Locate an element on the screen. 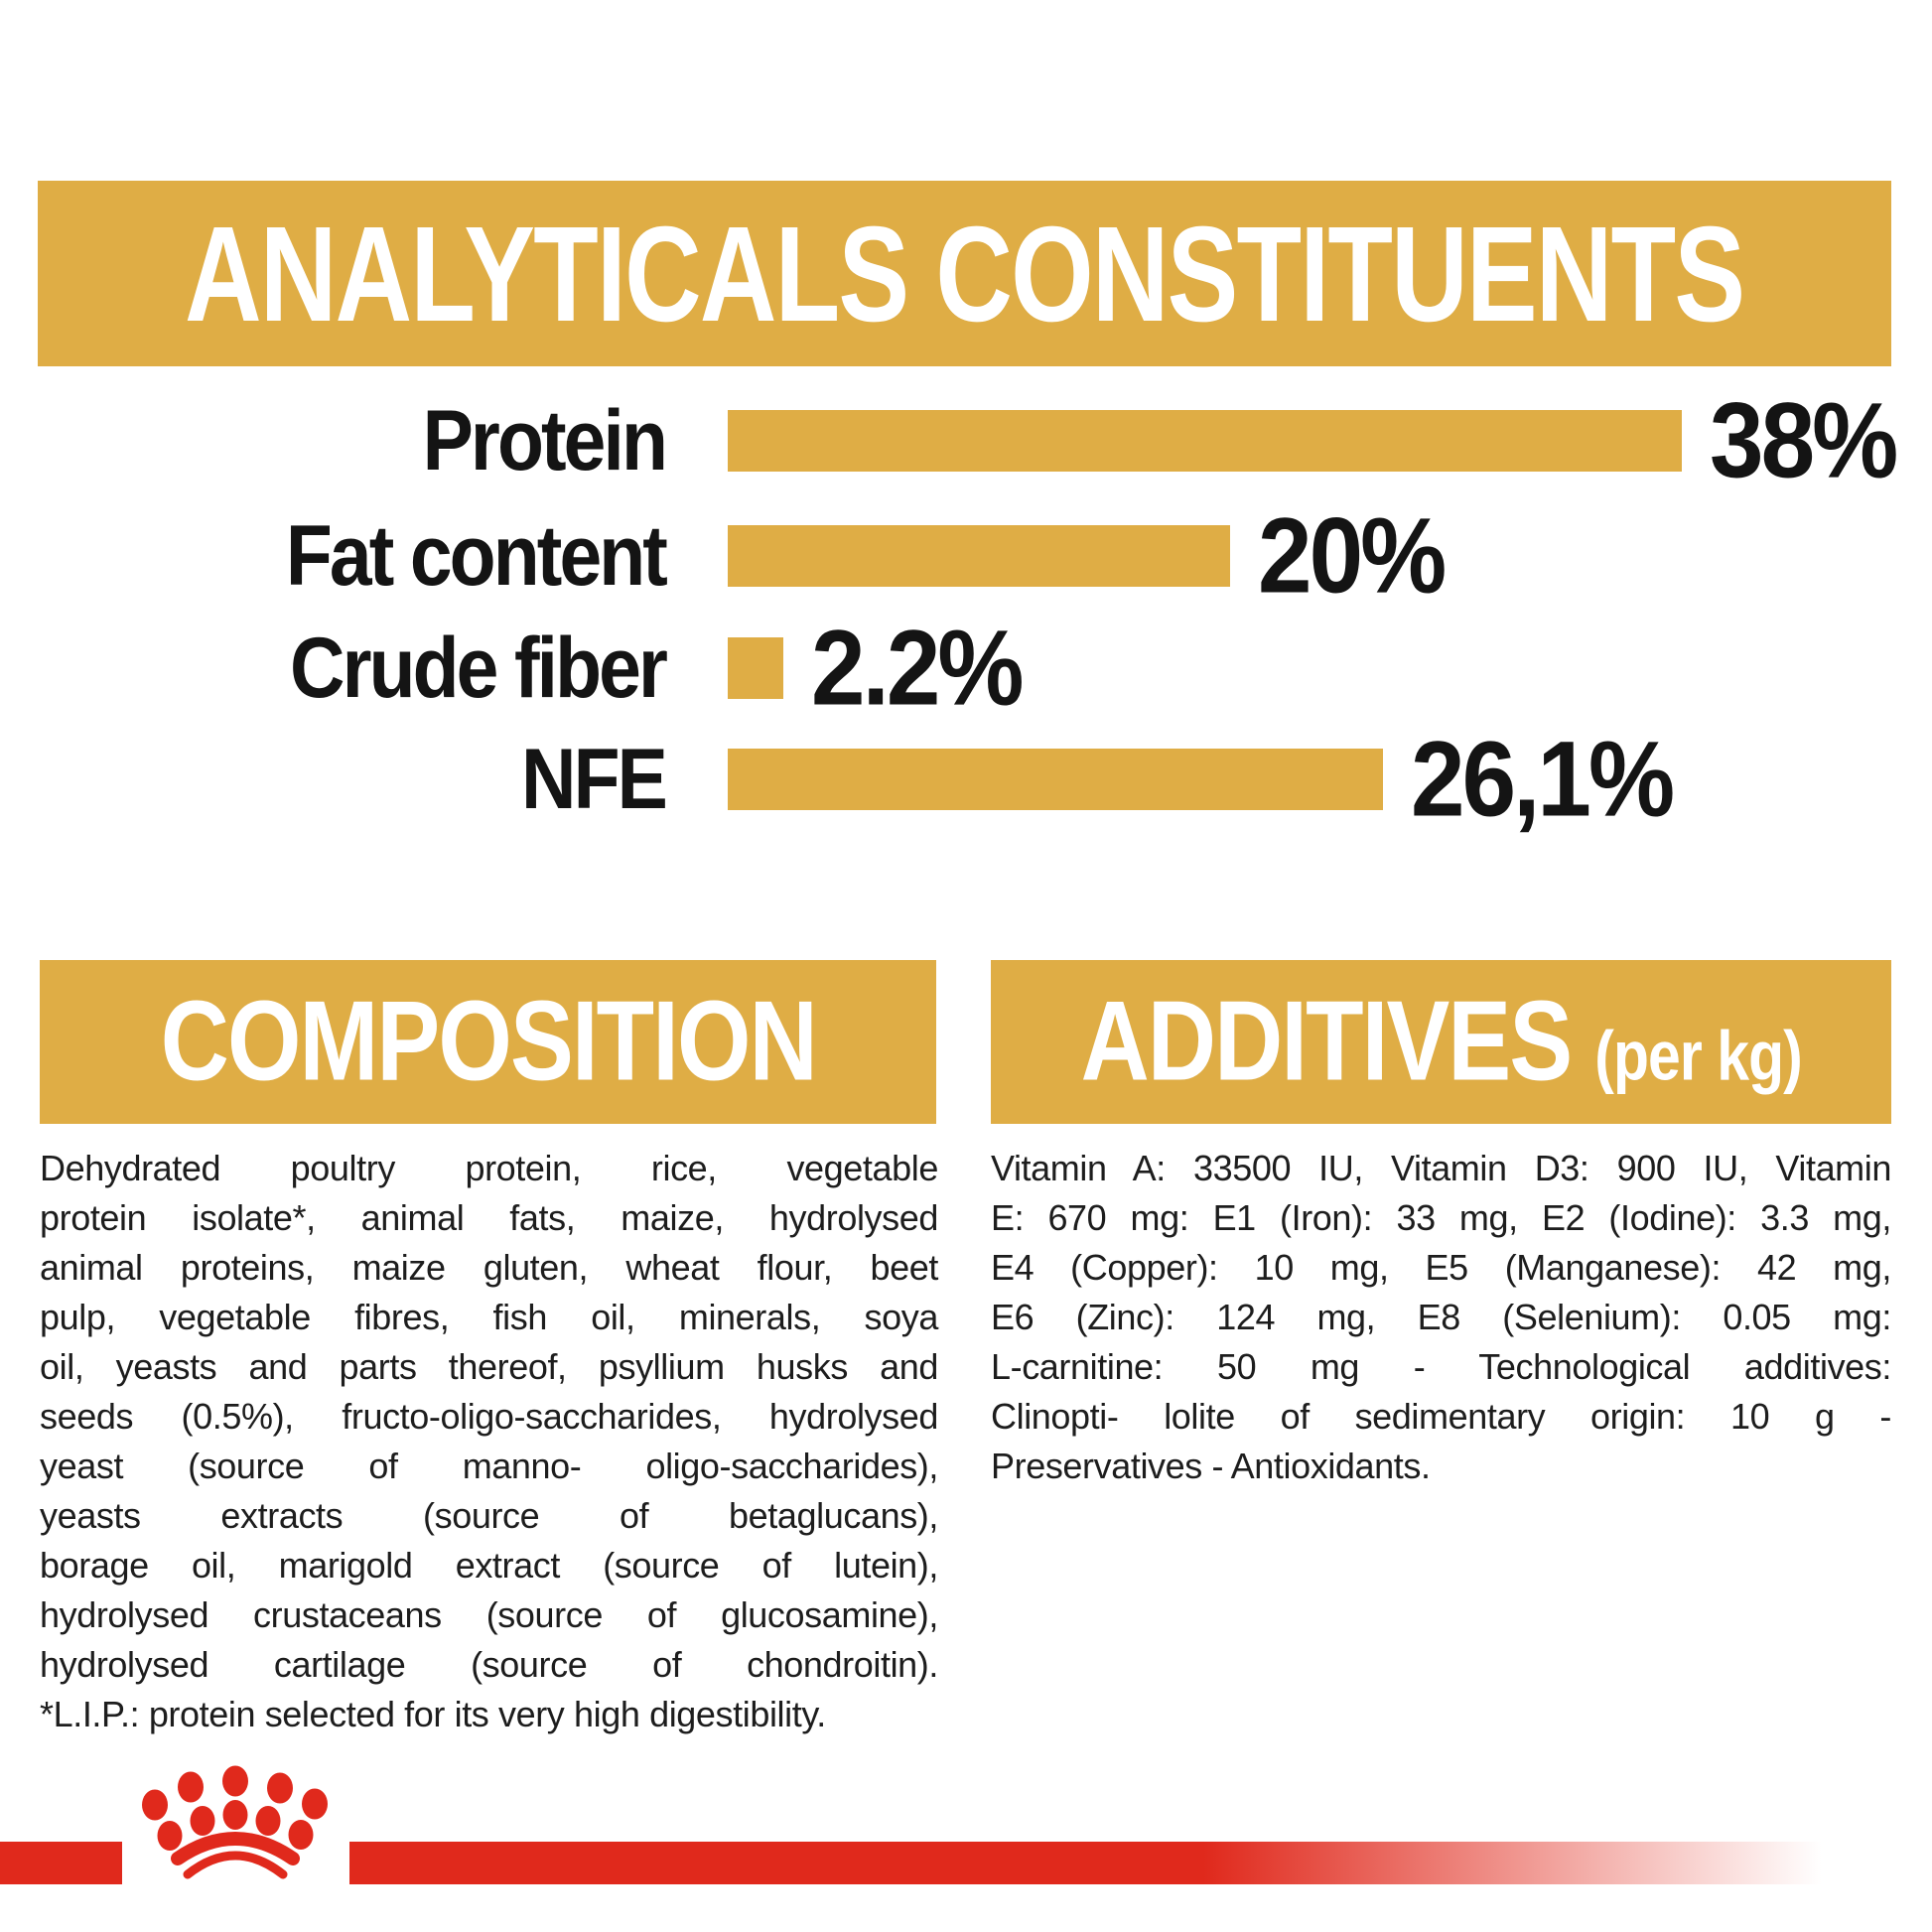  page-title: ANALYTICALS CONSTITUENTS is located at coordinates (965, 273).